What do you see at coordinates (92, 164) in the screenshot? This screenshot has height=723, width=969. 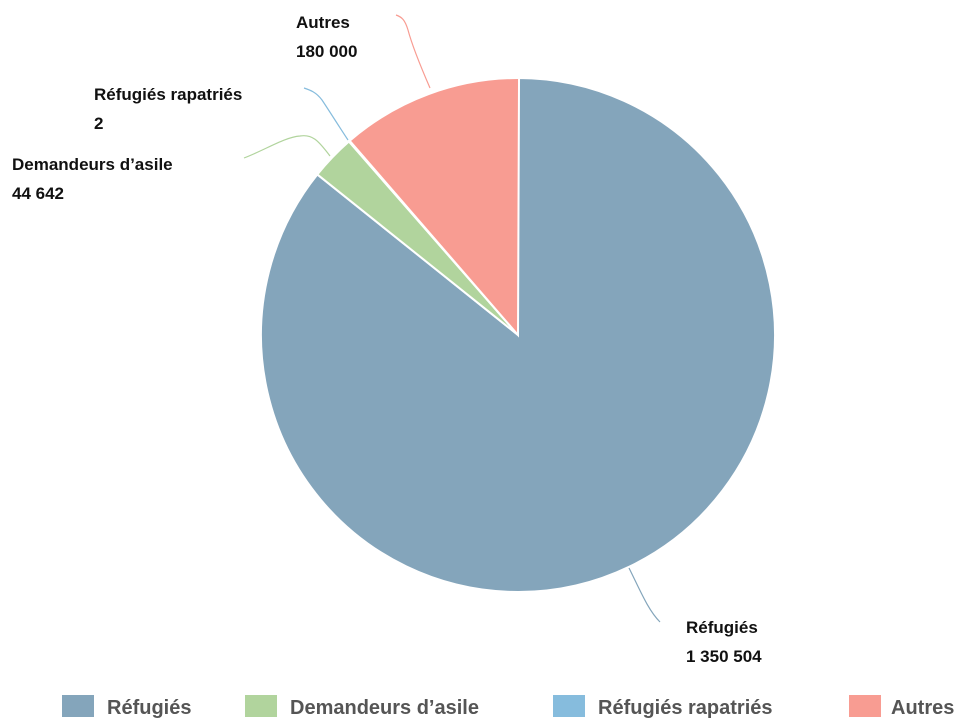 I see `slice-label-demandeurs: Demandeurs d’asile` at bounding box center [92, 164].